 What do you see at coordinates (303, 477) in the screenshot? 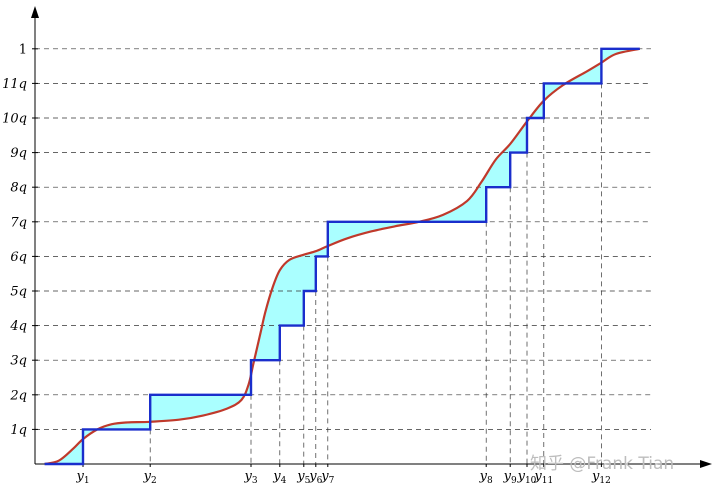
I see `x-tick-label: y5` at bounding box center [303, 477].